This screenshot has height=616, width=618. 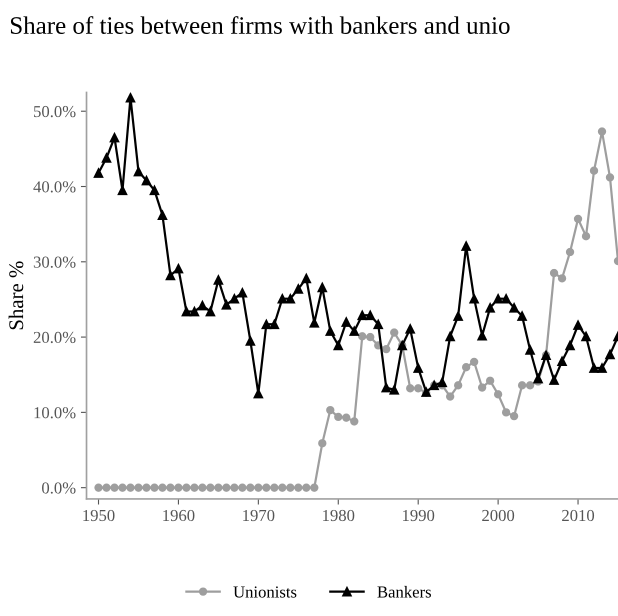 I want to click on x-tick-label: 1960, so click(x=178, y=516).